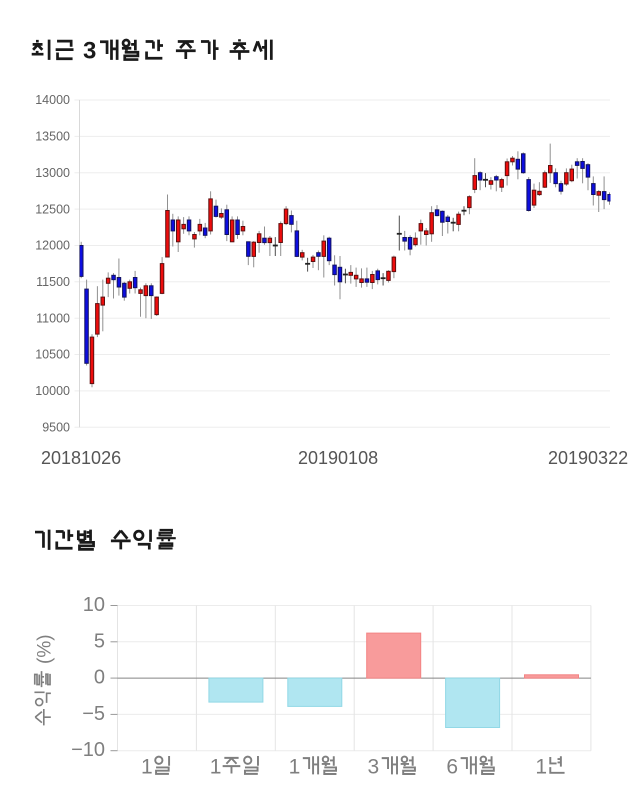 Image resolution: width=640 pixels, height=810 pixels. What do you see at coordinates (52, 137) in the screenshot?
I see `svg-text: 13500` at bounding box center [52, 137].